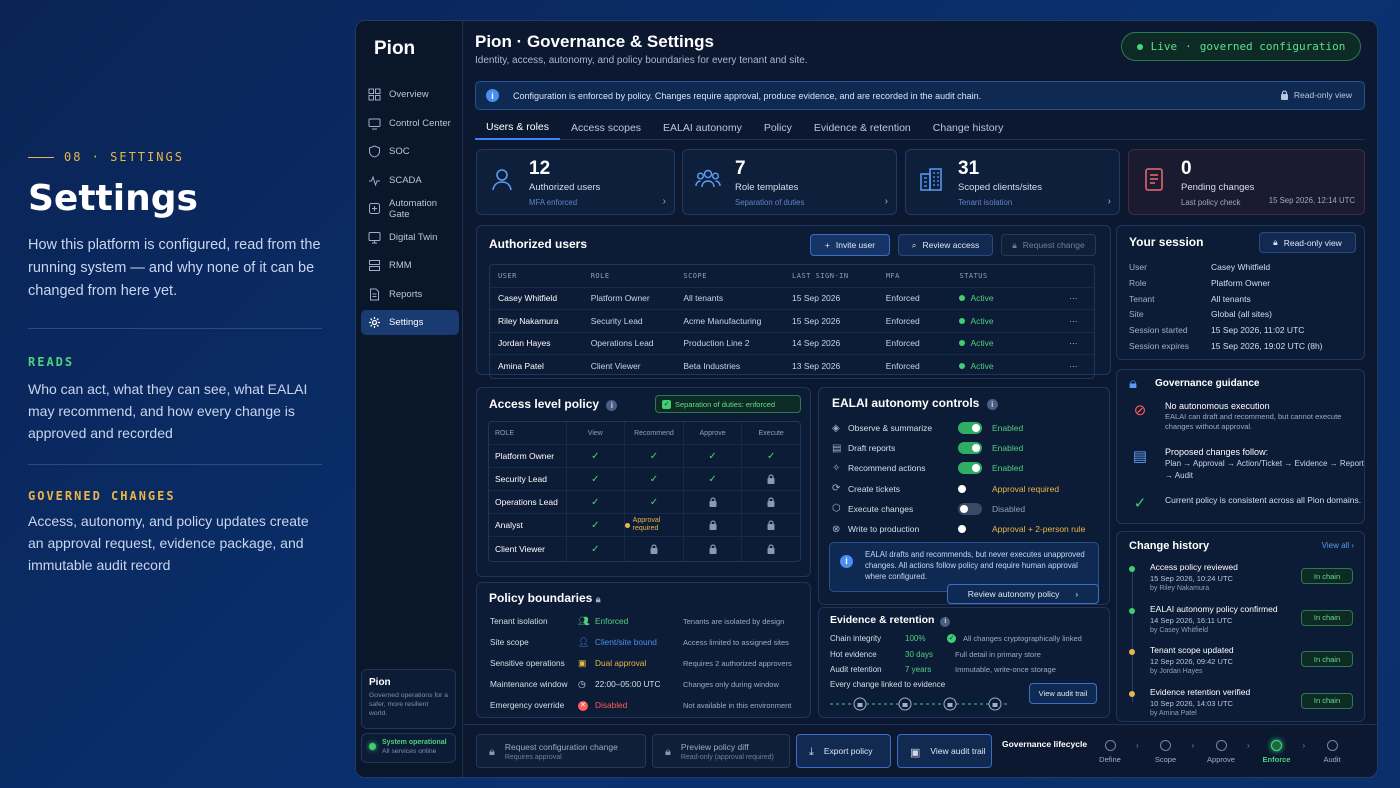  What do you see at coordinates (51, 362) in the screenshot?
I see `reads-label: READS` at bounding box center [51, 362].